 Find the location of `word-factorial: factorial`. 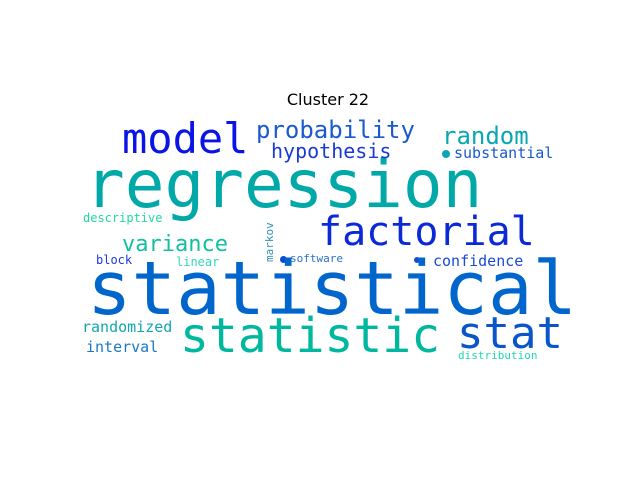

word-factorial: factorial is located at coordinates (426, 232).